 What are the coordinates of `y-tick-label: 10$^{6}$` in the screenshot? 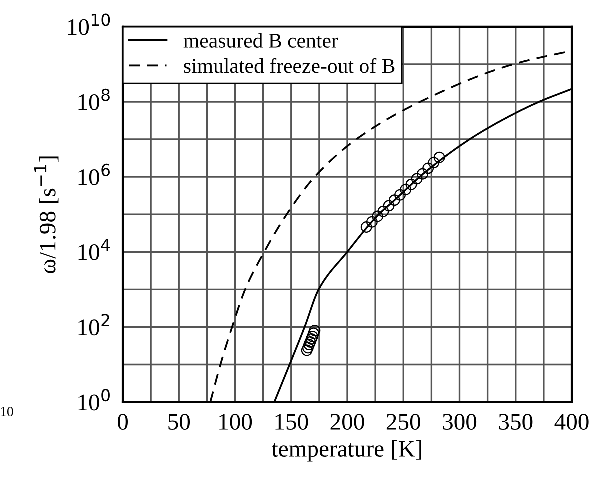 It's located at (94, 175).